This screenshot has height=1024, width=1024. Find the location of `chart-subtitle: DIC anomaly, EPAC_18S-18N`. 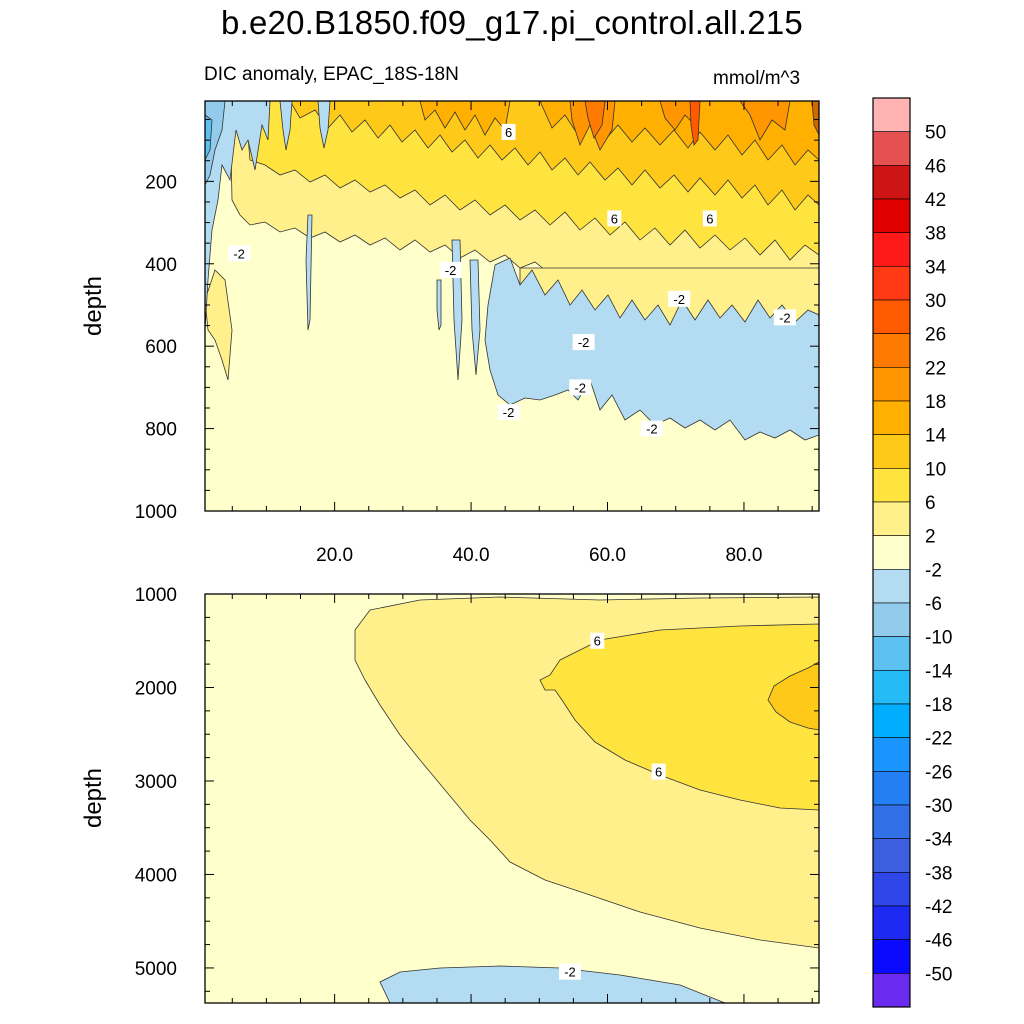

chart-subtitle: DIC anomaly, EPAC_18S-18N is located at coordinates (331, 74).